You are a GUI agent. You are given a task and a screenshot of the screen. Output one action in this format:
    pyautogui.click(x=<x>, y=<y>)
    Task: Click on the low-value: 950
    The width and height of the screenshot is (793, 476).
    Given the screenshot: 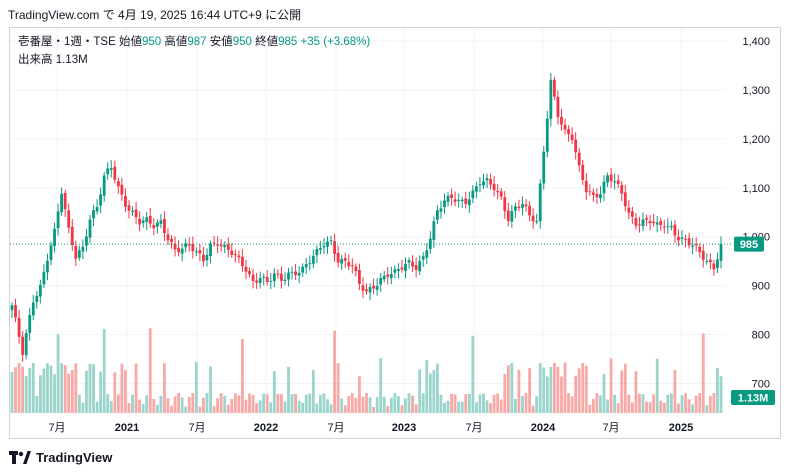 What is the action you would take?
    pyautogui.click(x=242, y=42)
    